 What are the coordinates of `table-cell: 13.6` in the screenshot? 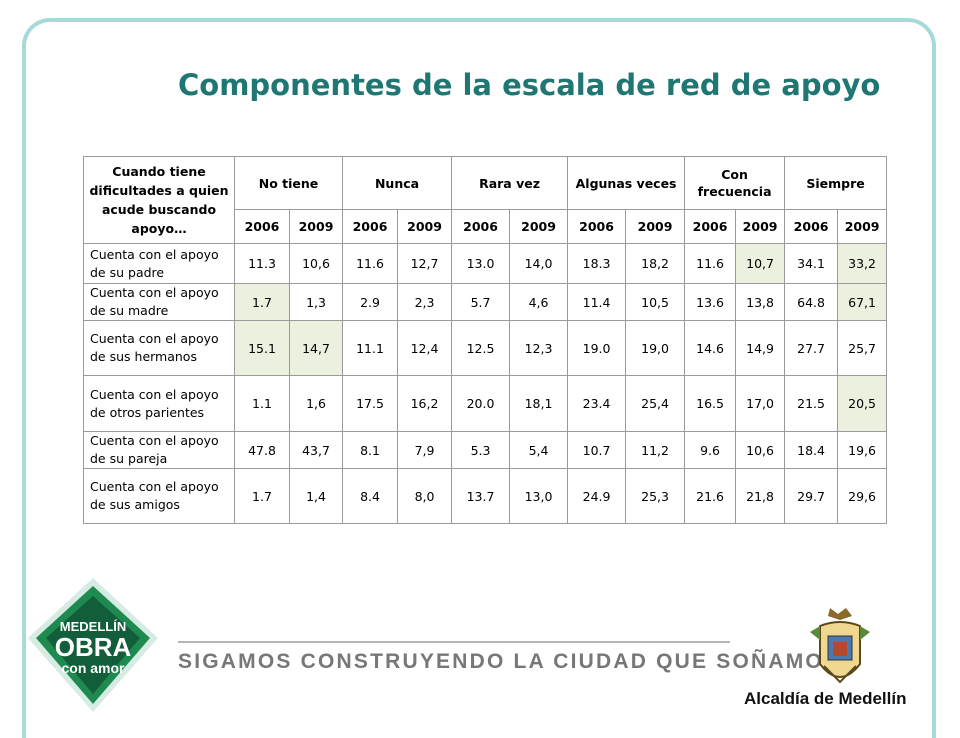 It's located at (710, 302).